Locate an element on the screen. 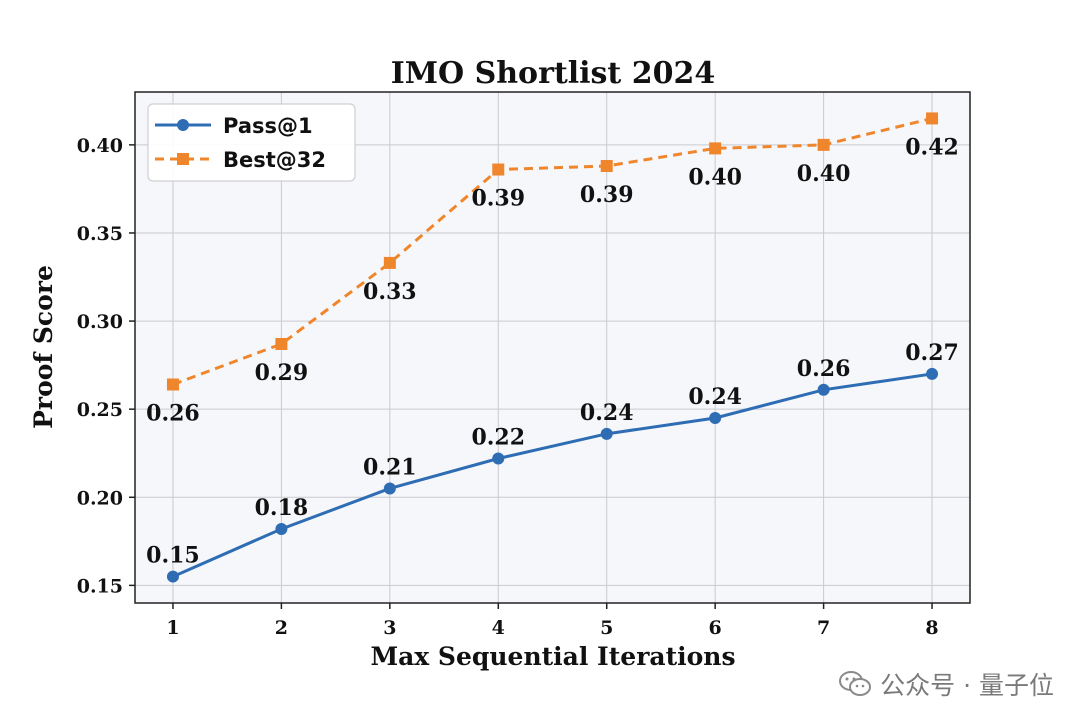 The height and width of the screenshot is (728, 1088). y-axis-label: Proof Score is located at coordinates (43, 347).